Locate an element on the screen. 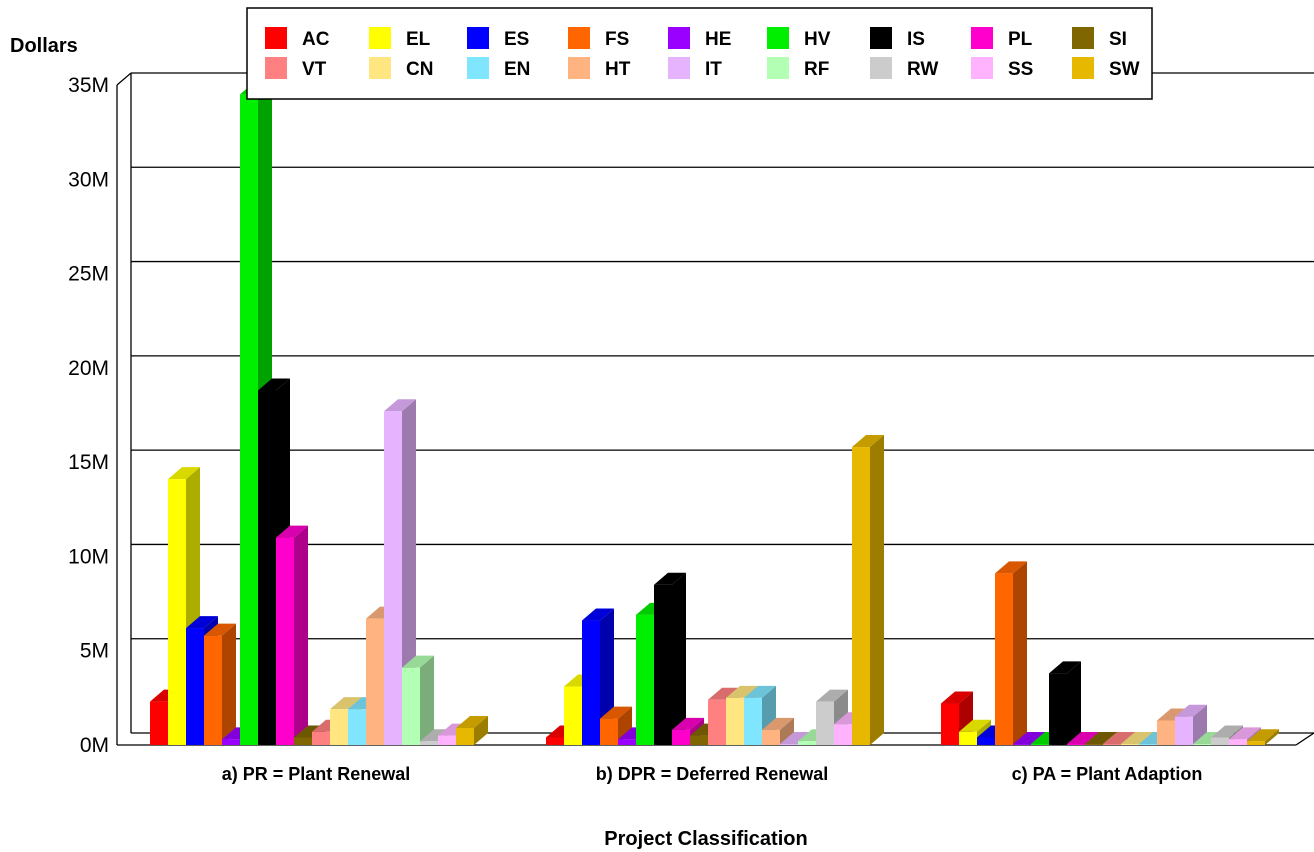 Image resolution: width=1314 pixels, height=852 pixels. y-tick-label: 10M is located at coordinates (88, 556).